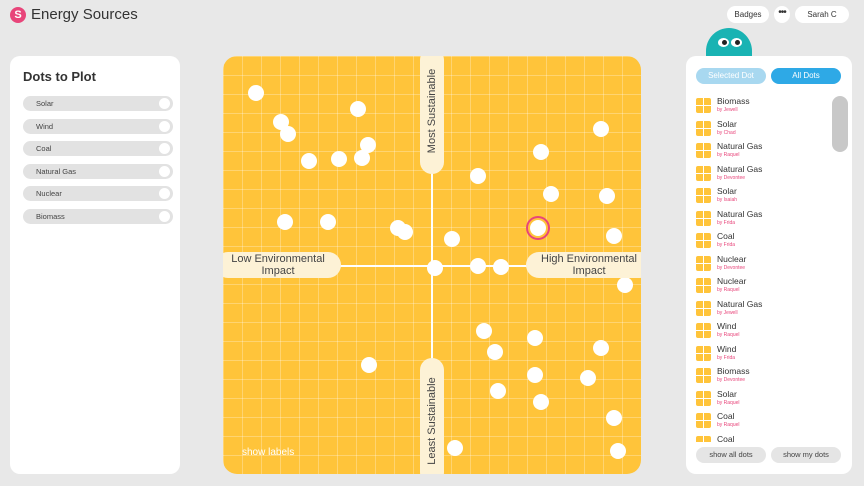 The height and width of the screenshot is (486, 864). I want to click on list-item: Coal by Raquel, so click(762, 422).